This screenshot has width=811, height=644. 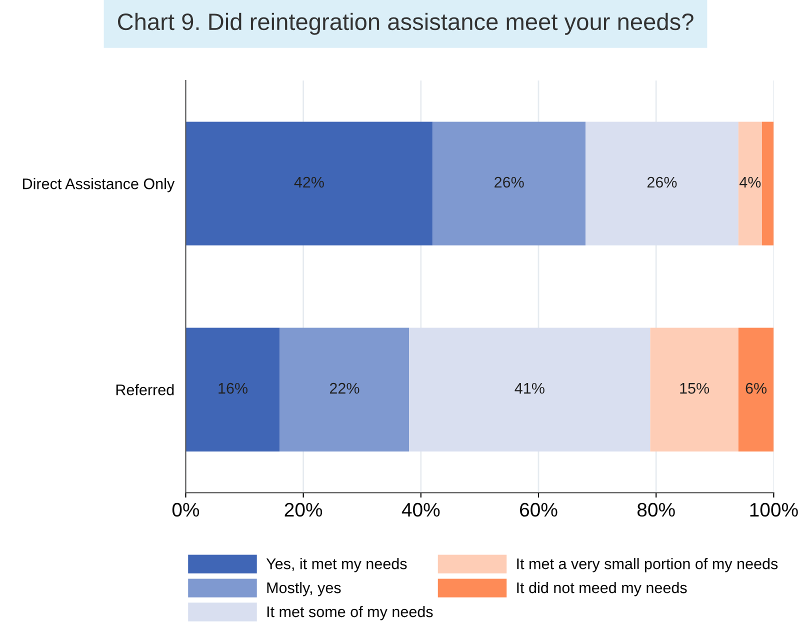 What do you see at coordinates (145, 390) in the screenshot?
I see `y-tick-label: Referred` at bounding box center [145, 390].